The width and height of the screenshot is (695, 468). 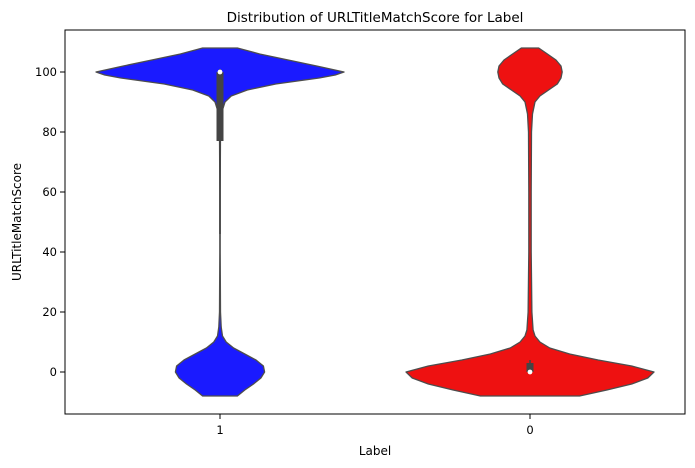 What do you see at coordinates (219, 430) in the screenshot?
I see `x-tick-label: 1` at bounding box center [219, 430].